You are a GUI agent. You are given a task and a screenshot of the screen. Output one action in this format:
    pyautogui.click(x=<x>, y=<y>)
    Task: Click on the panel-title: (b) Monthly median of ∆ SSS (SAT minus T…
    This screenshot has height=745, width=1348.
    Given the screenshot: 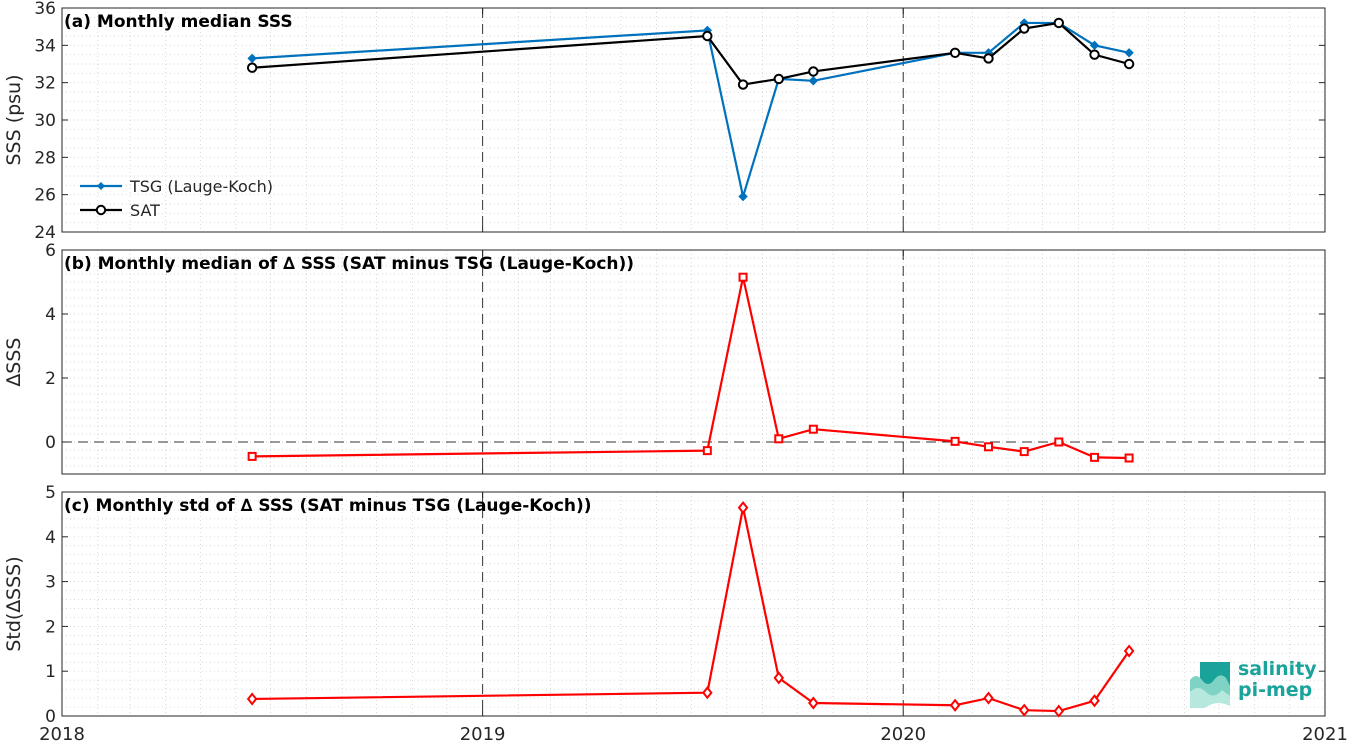 What is the action you would take?
    pyautogui.click(x=349, y=264)
    